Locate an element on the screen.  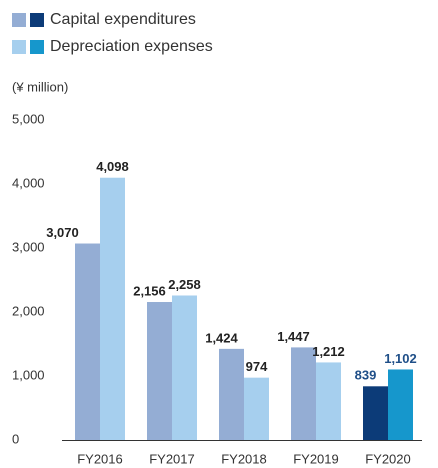
value-label: 1,102 is located at coordinates (400, 358).